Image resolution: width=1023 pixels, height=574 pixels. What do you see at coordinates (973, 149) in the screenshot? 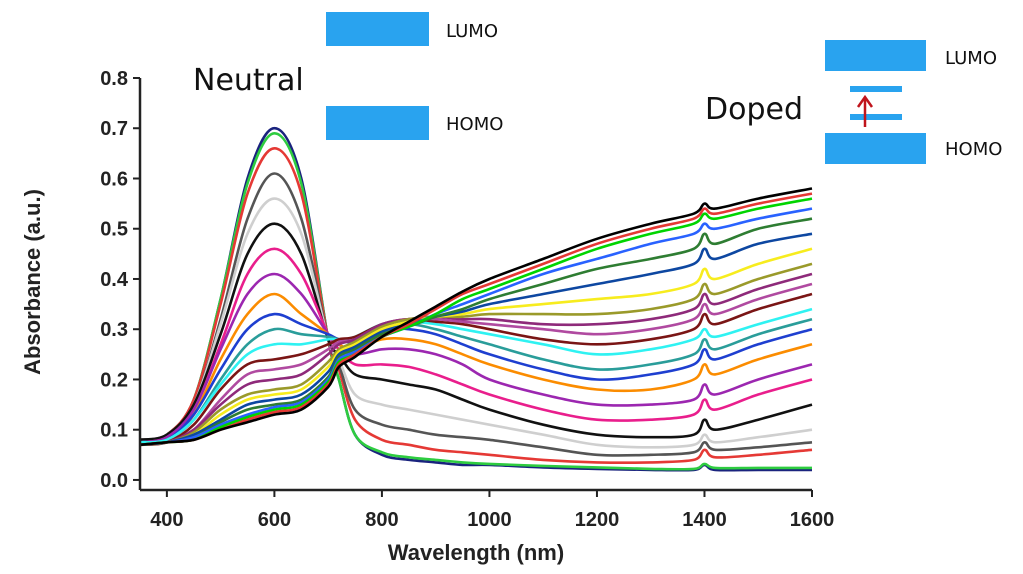
I see `doped-homo-label: HOMO` at bounding box center [973, 149].